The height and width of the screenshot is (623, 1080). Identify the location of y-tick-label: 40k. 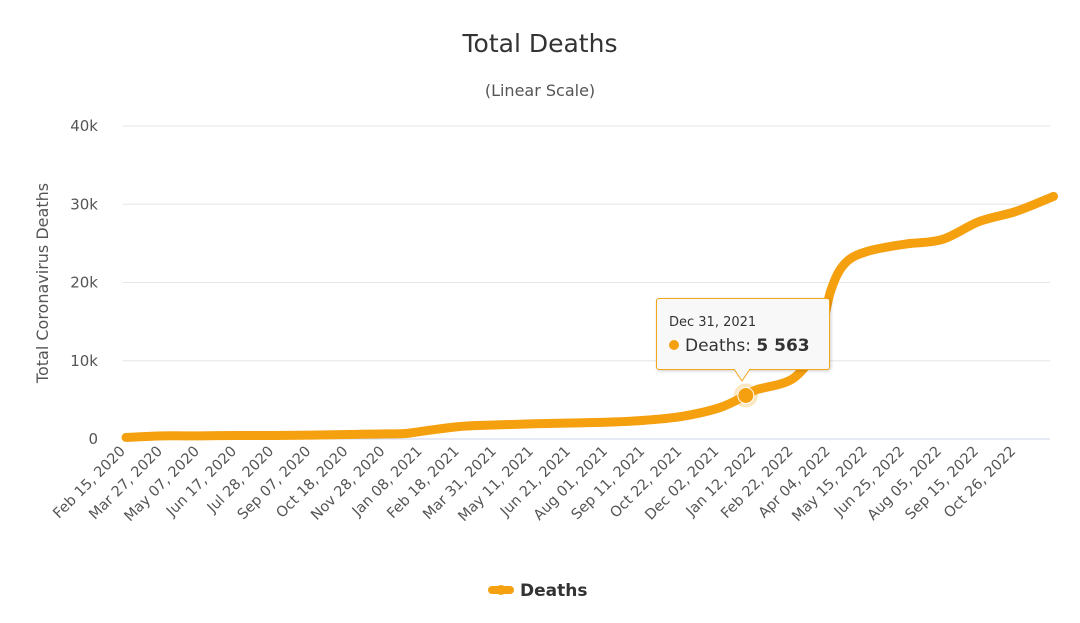
(84, 126).